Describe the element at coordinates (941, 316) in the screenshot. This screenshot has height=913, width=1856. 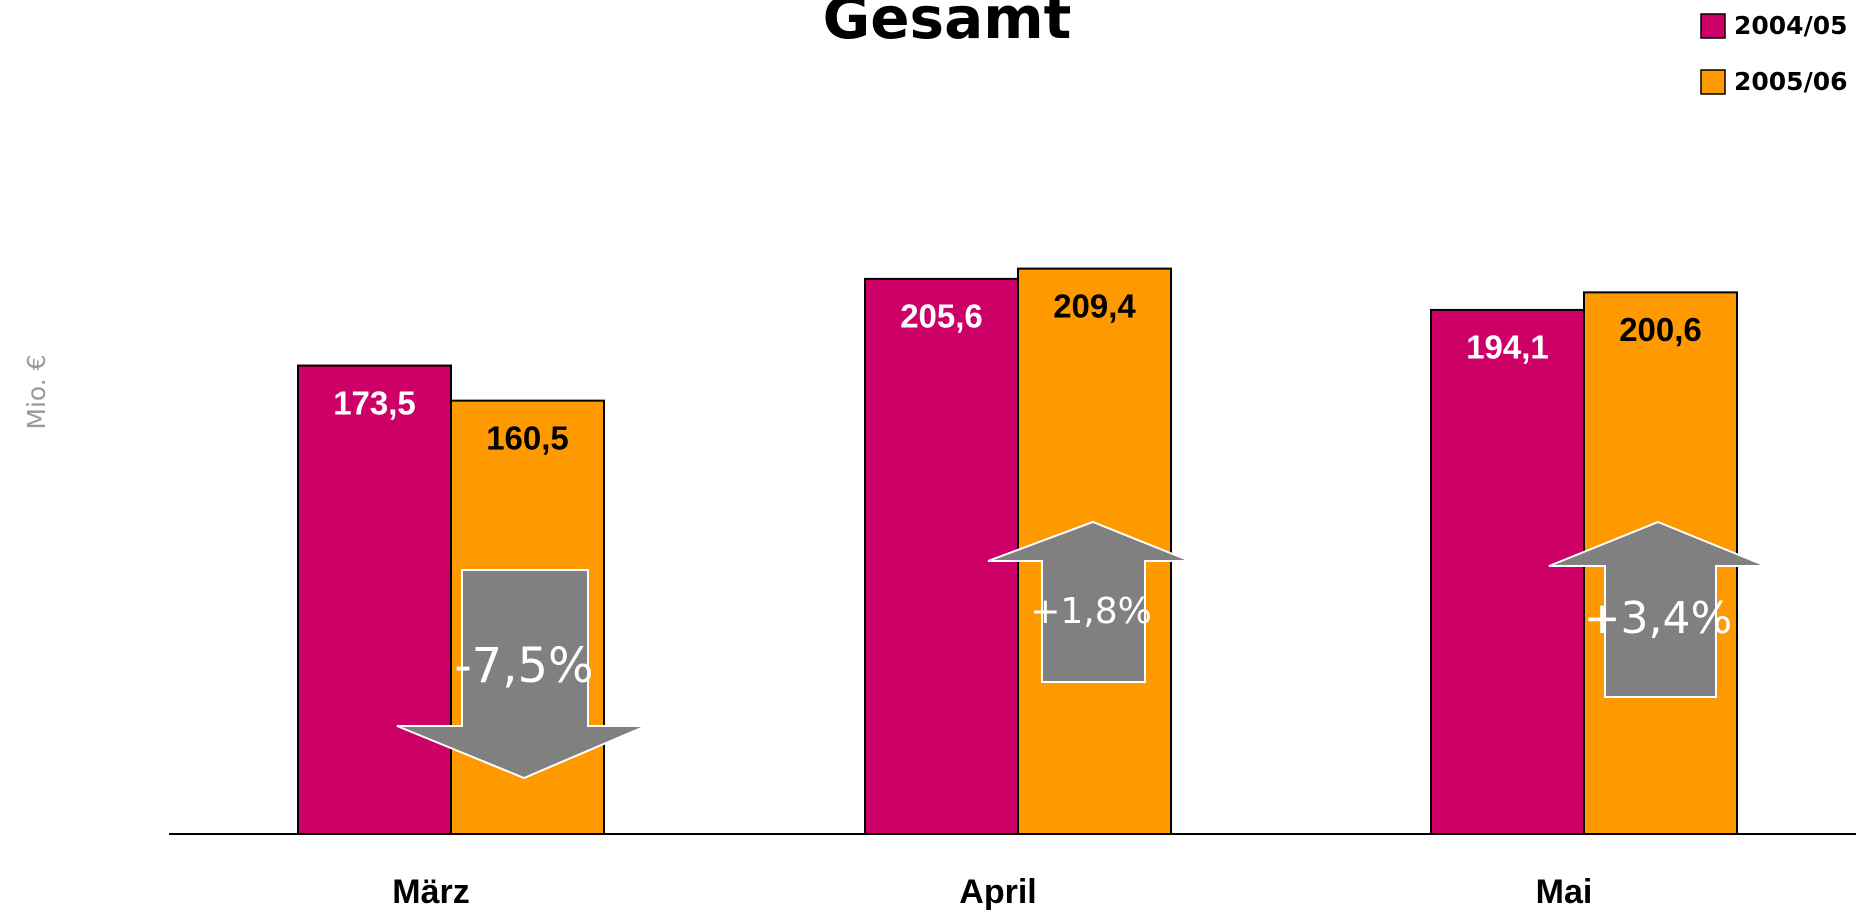
I see `value-label: 205,6` at that location.